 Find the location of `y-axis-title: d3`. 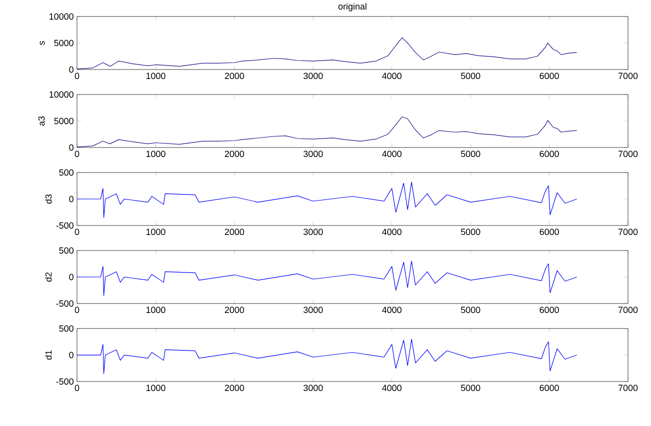

y-axis-title: d3 is located at coordinates (48, 199).